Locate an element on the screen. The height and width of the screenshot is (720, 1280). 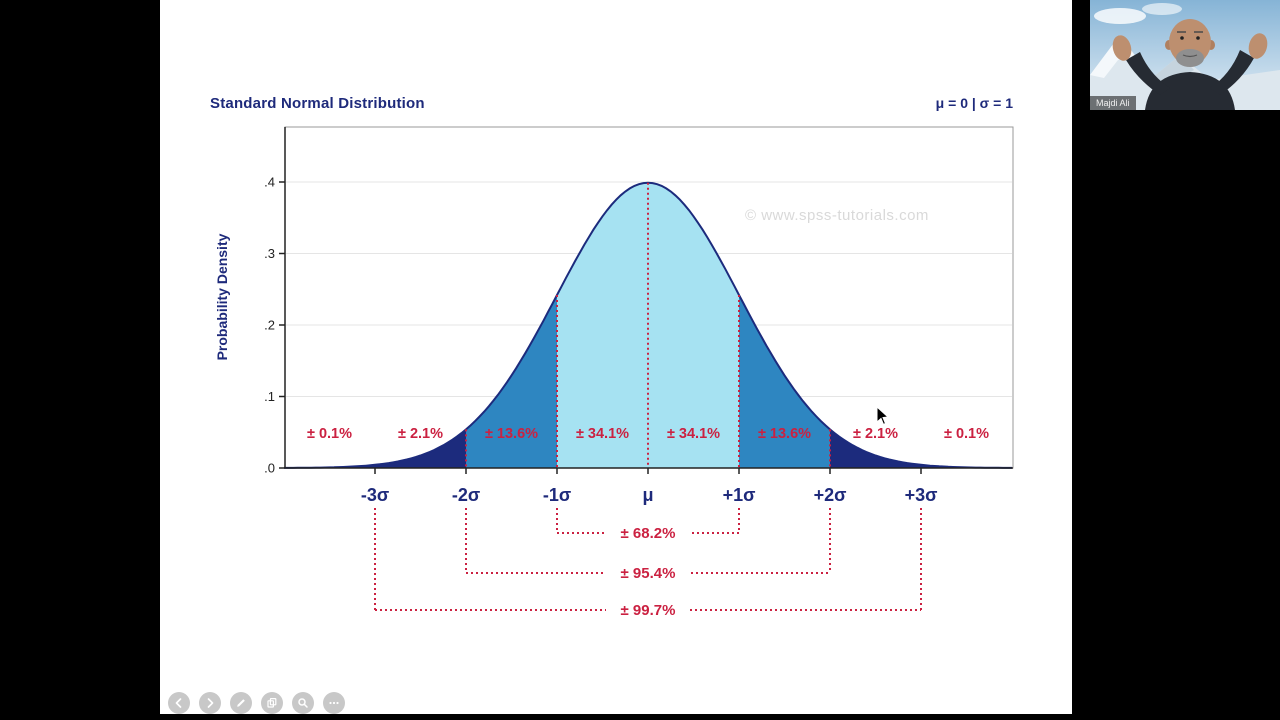
pen-icon is located at coordinates (241, 703).